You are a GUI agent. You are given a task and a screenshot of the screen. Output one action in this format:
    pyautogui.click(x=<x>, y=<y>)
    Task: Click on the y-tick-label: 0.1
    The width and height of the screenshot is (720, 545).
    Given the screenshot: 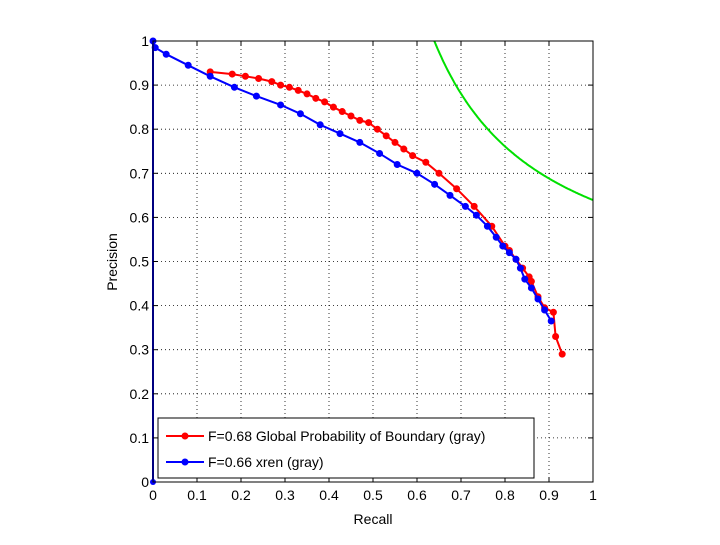 What is the action you would take?
    pyautogui.click(x=140, y=438)
    